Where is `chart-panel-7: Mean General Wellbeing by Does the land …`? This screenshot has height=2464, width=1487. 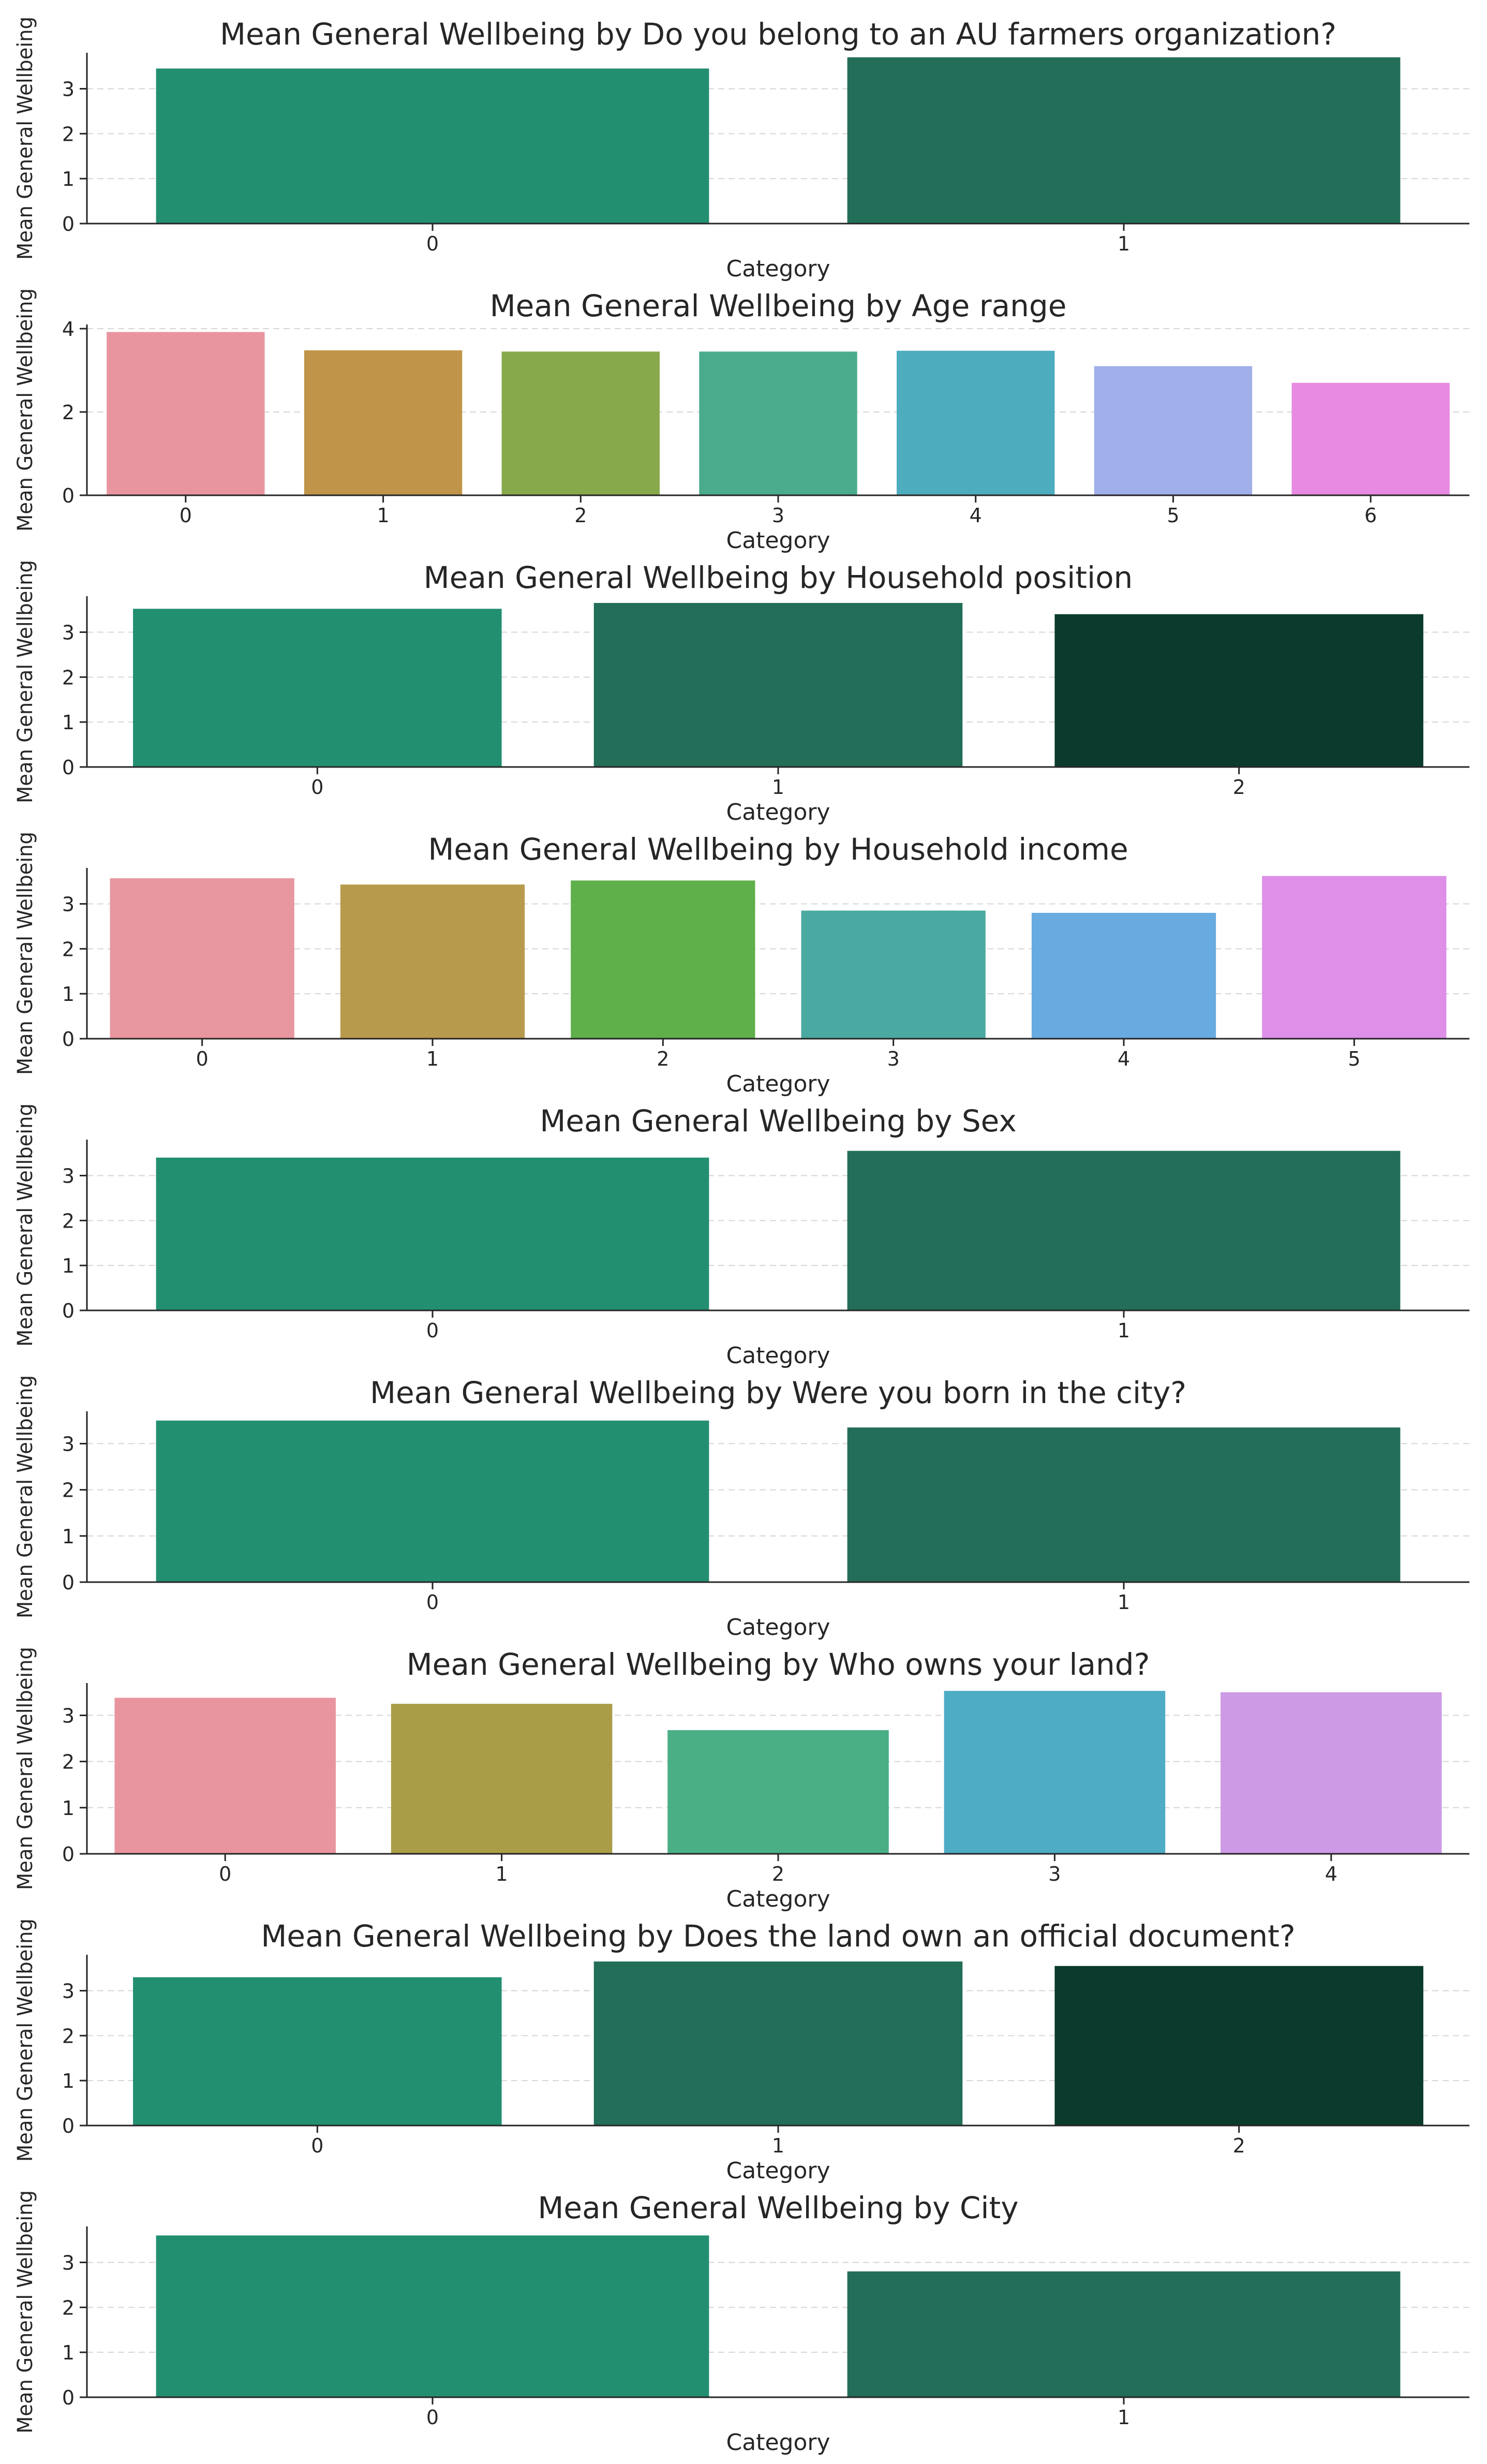
chart-panel-7: Mean General Wellbeing by Does the land … is located at coordinates (741, 2051).